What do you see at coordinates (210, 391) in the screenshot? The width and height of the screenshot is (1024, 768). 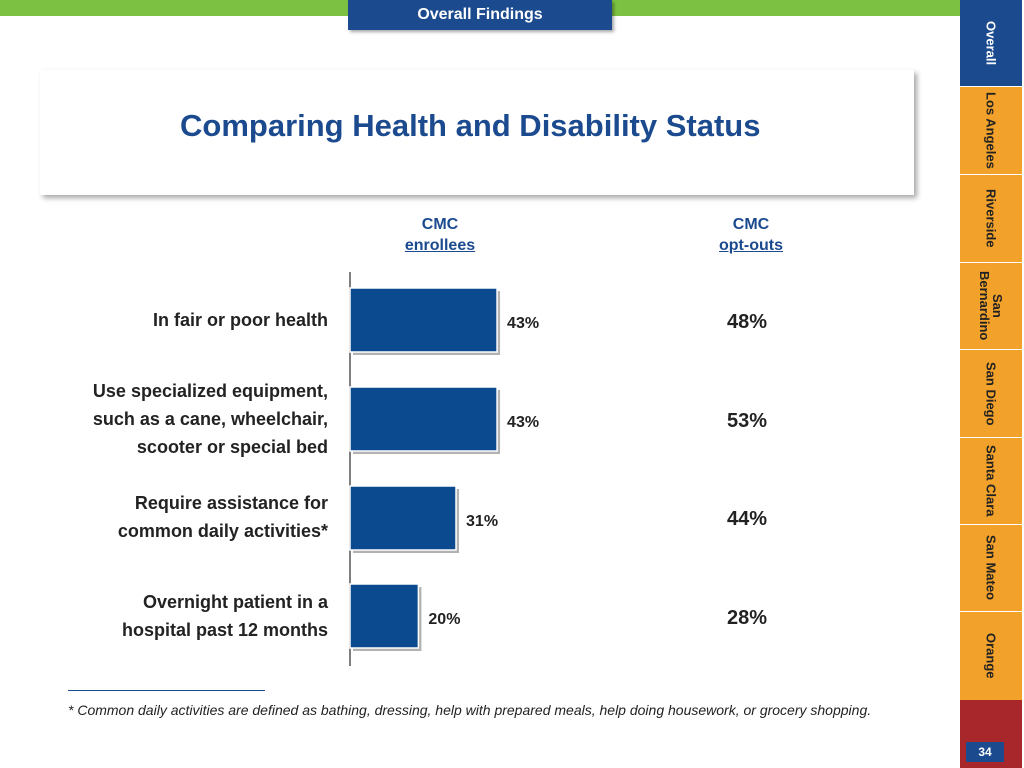 I see `row-label-line: Use specialized equipment,` at bounding box center [210, 391].